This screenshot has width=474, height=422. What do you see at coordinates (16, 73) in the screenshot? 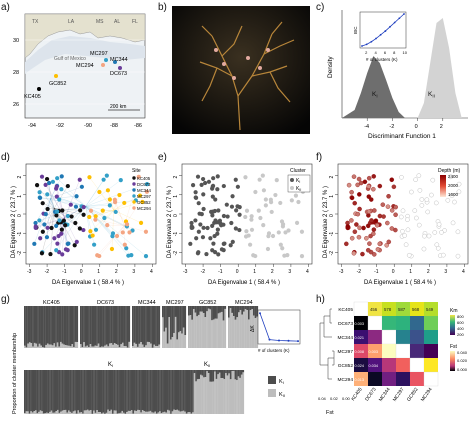
I see `lat-tick-28: 28` at bounding box center [16, 73].